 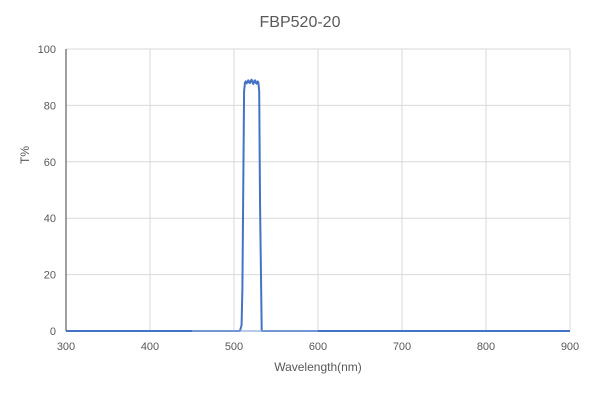 What do you see at coordinates (570, 347) in the screenshot?
I see `x-tick-label: 900` at bounding box center [570, 347].